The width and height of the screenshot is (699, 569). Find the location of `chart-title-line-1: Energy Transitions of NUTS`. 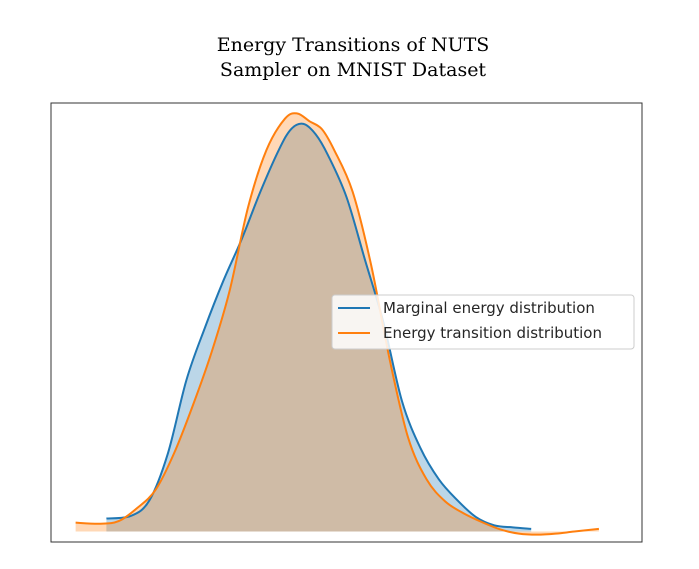

chart-title-line-1: Energy Transitions of NUTS is located at coordinates (353, 45).